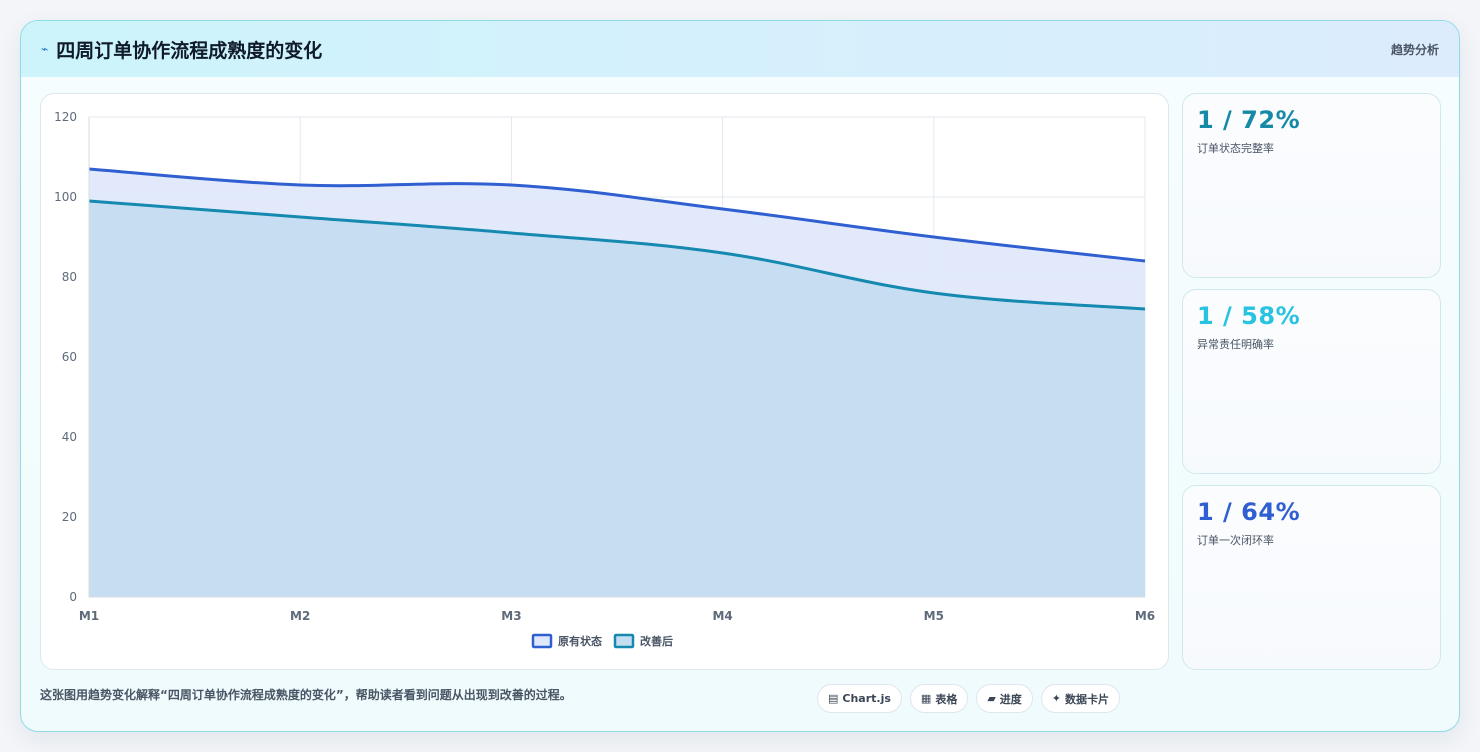  Describe the element at coordinates (1235, 148) in the screenshot. I see `kpi-label: 订单状态完整率` at that location.